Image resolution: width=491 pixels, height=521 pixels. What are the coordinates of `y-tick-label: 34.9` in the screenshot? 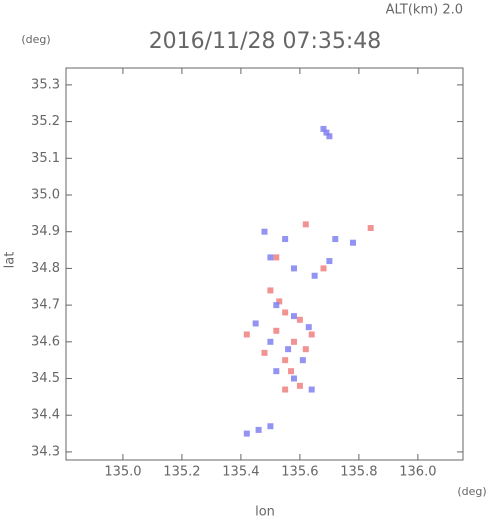 It's located at (45, 231).